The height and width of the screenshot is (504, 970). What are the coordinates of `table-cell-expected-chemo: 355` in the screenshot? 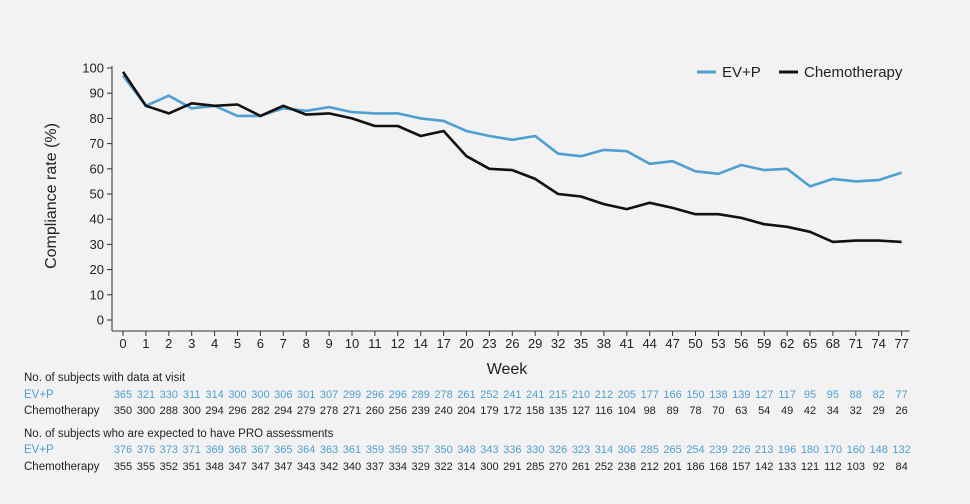 It's located at (146, 467).